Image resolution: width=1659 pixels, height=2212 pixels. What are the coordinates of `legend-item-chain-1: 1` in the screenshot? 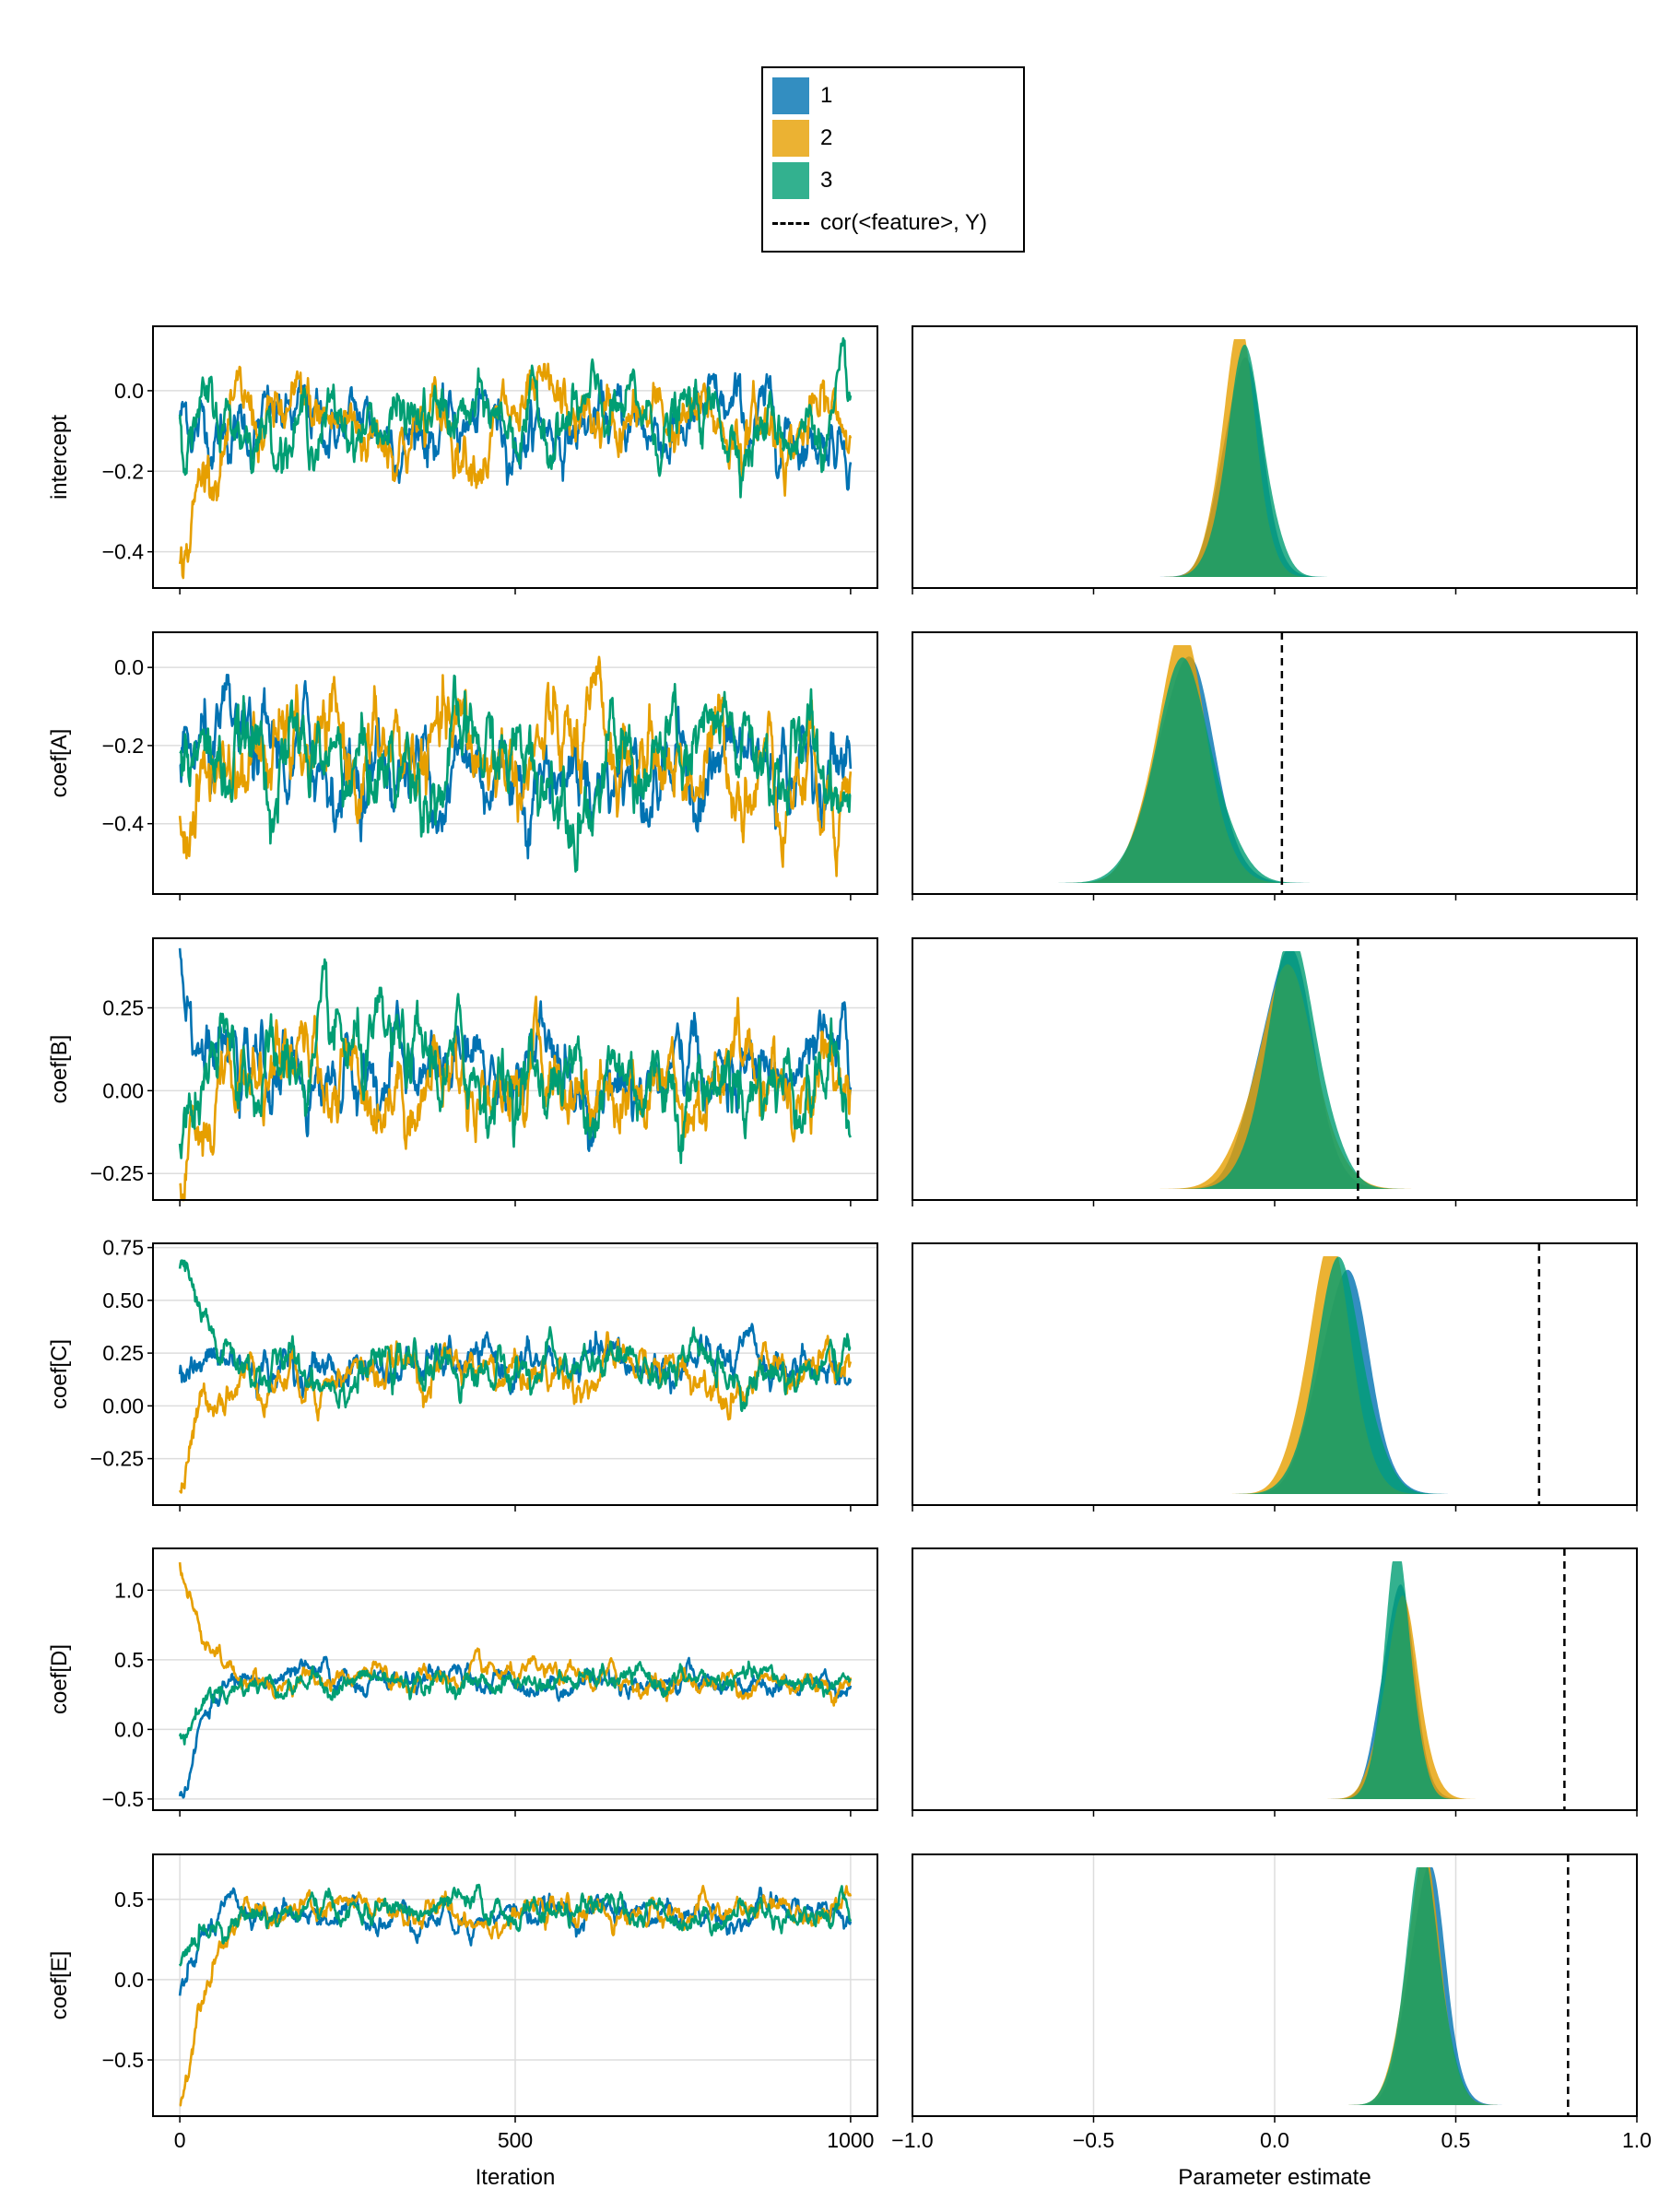 It's located at (802, 95).